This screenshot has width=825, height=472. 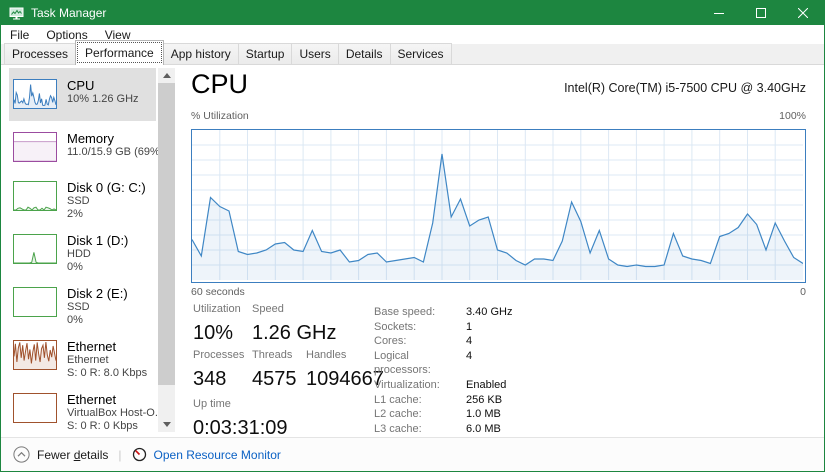 I want to click on disk2-subline-1: 0%, so click(x=75, y=320).